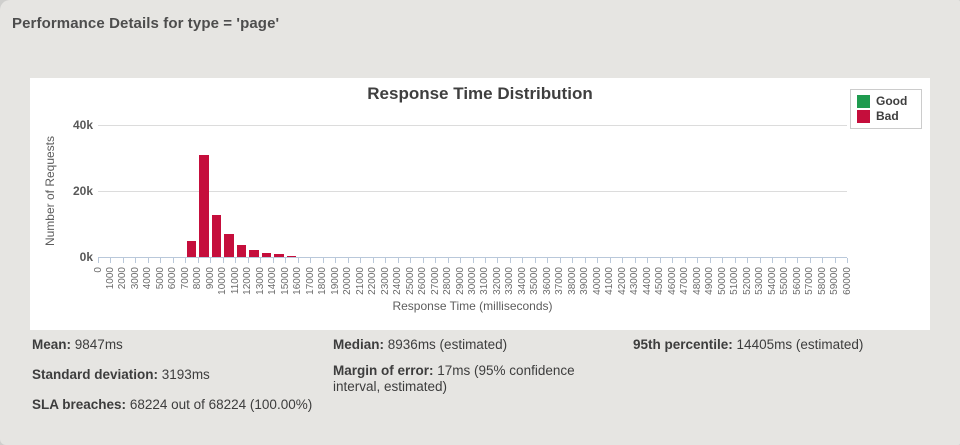  I want to click on x-axis-tick-label: 51000, so click(735, 281).